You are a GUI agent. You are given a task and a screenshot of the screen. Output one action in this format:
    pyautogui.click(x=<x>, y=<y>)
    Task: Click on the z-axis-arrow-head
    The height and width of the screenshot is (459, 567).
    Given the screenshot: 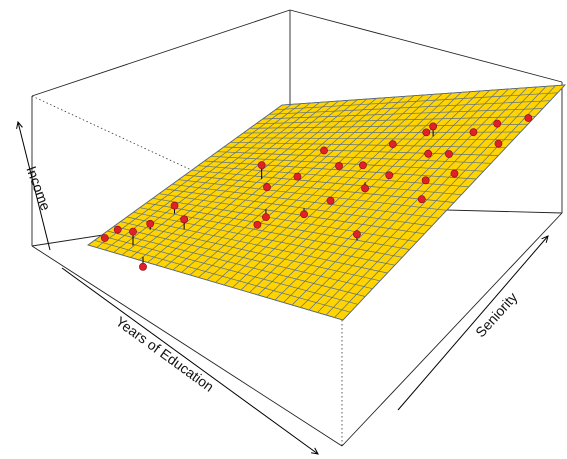 What is the action you would take?
    pyautogui.click(x=19, y=124)
    